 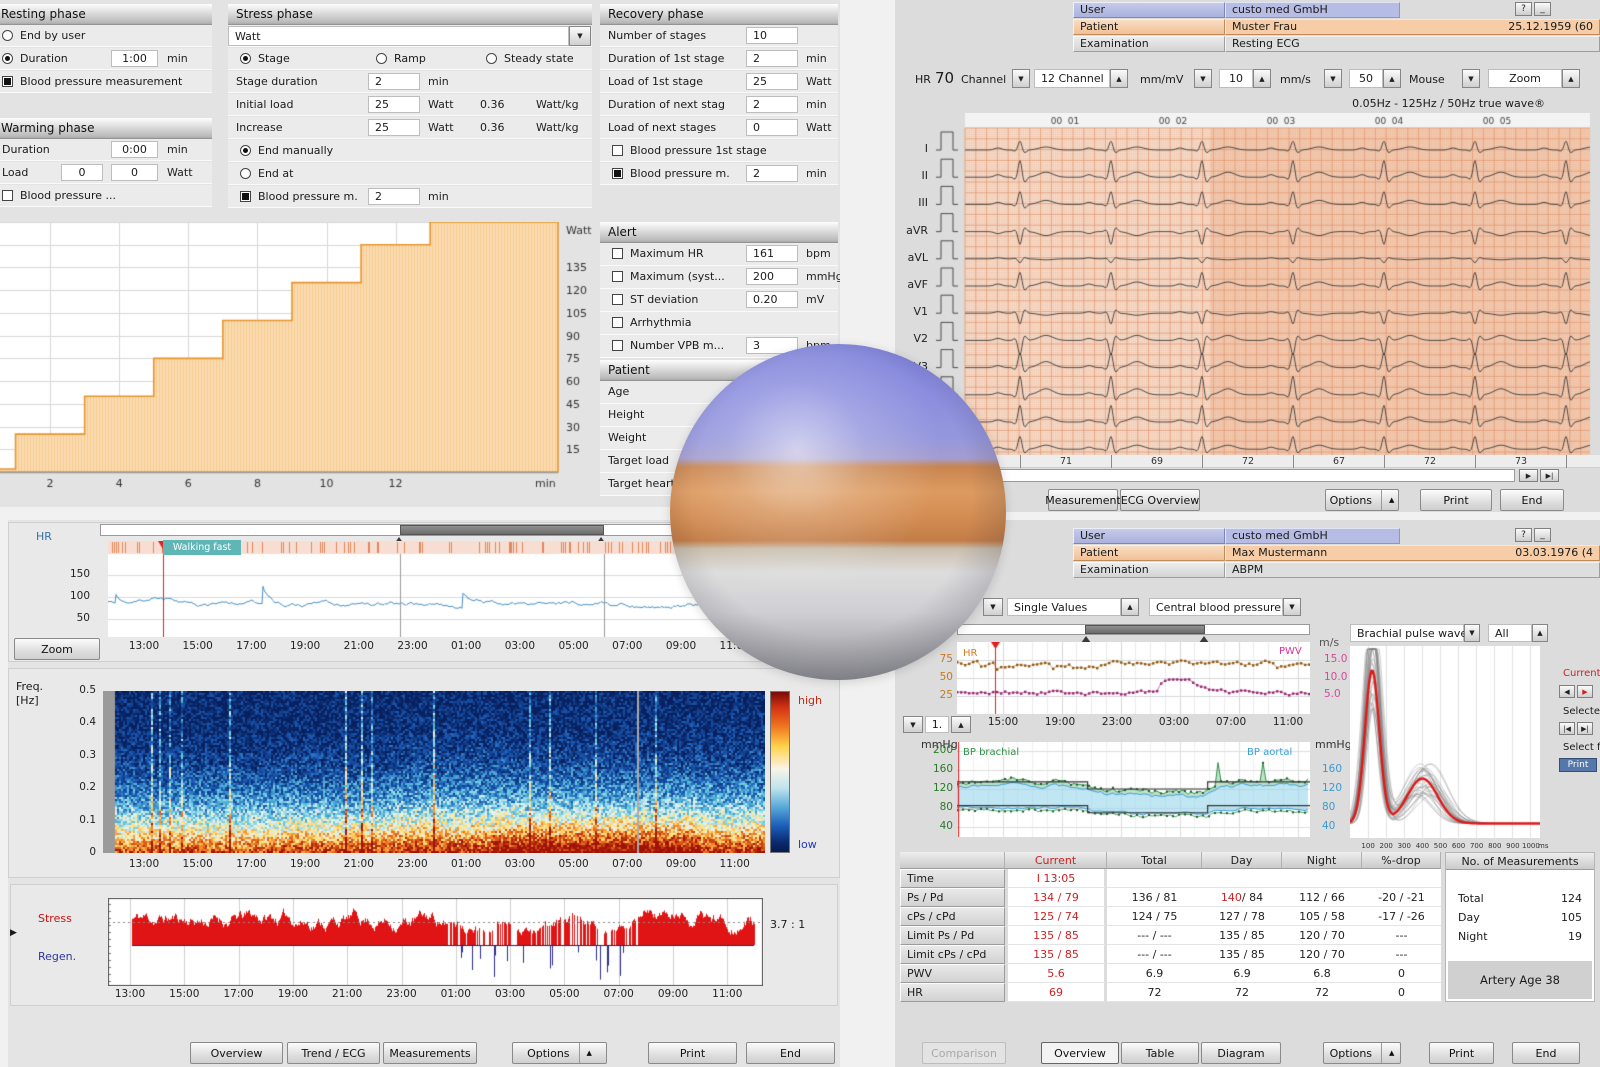 I want to click on field-duration-1st-stage: 2, so click(x=772, y=58).